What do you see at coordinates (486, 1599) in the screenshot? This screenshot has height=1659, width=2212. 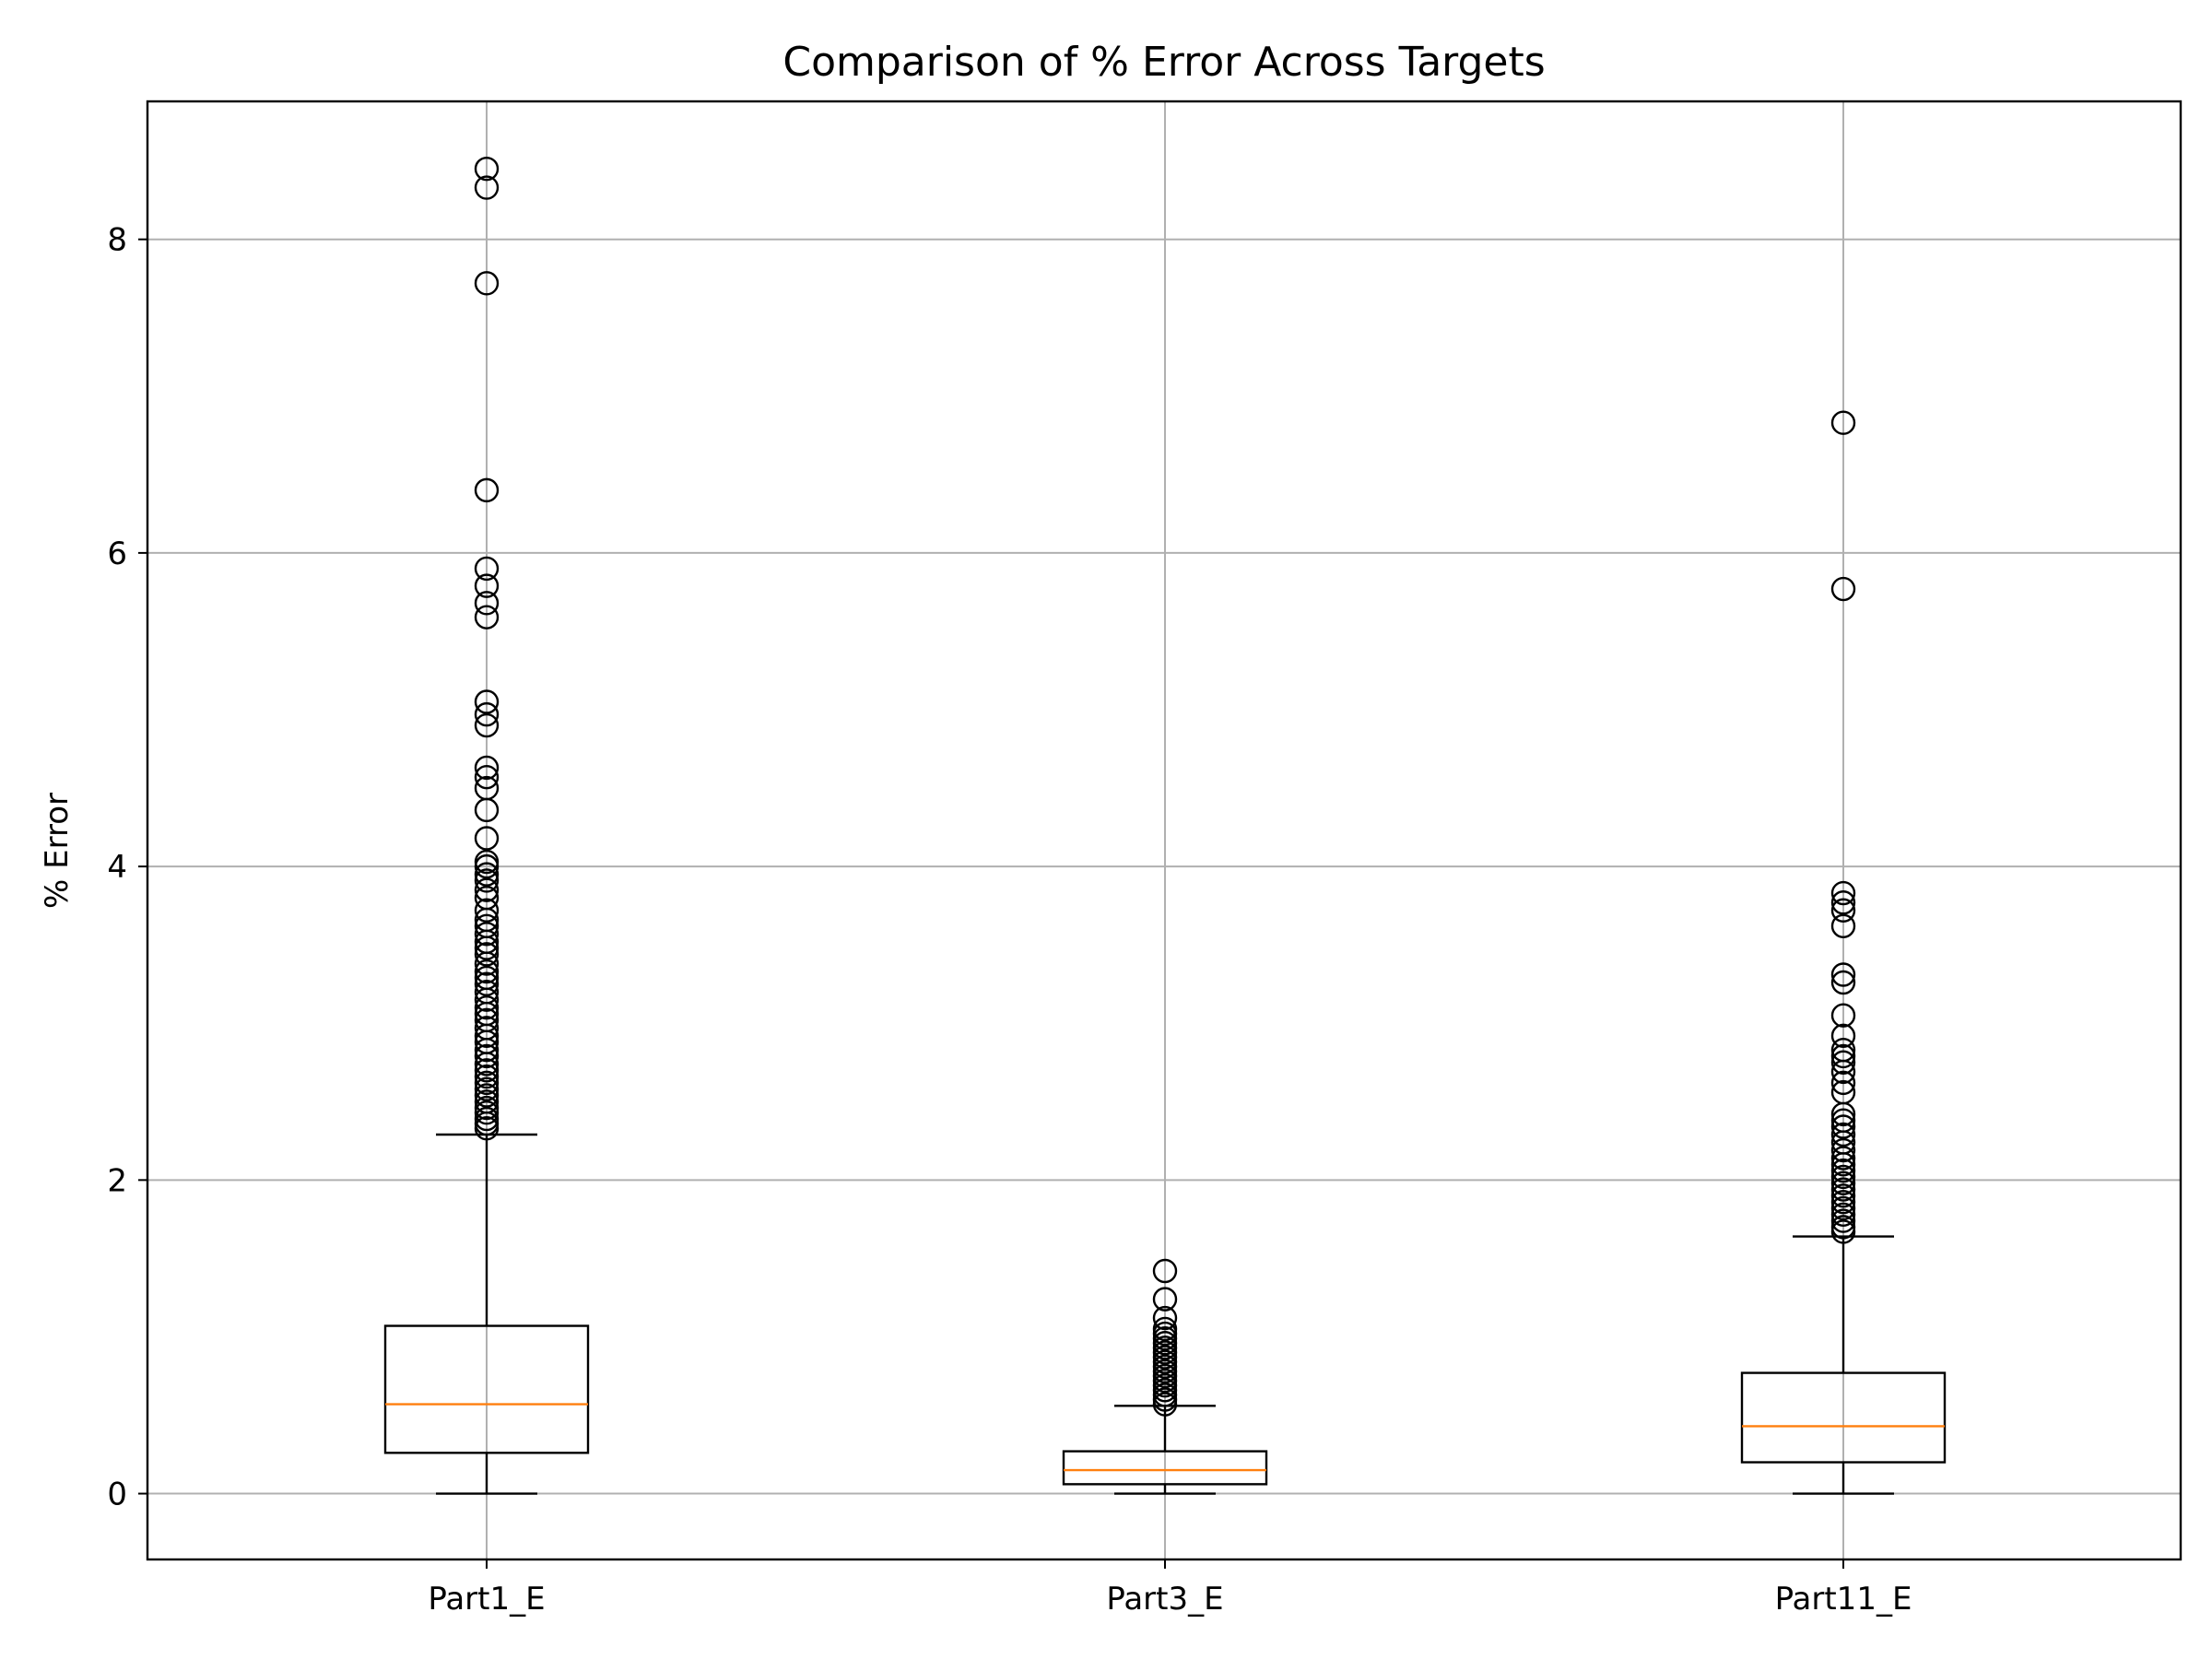 I see `x-tick-label: Part1_E` at bounding box center [486, 1599].